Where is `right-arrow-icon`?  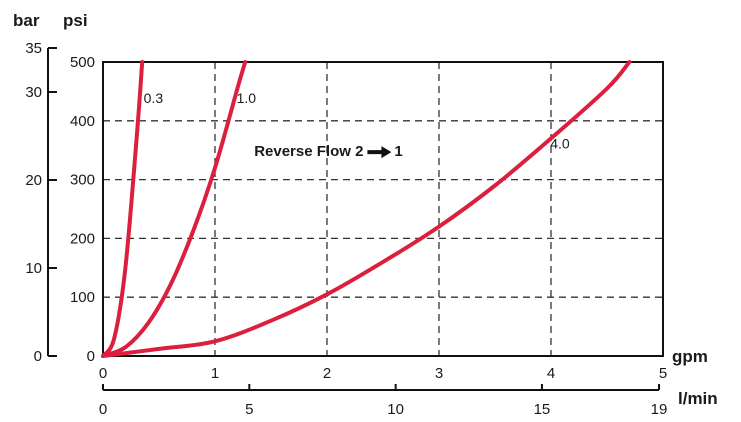 right-arrow-icon is located at coordinates (379, 152).